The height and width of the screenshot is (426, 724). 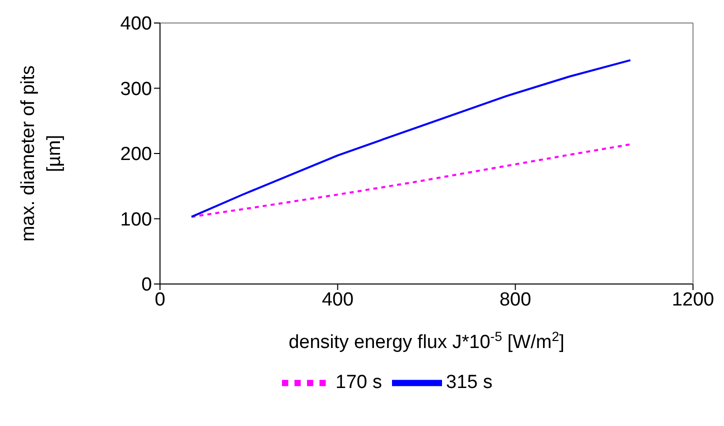 What do you see at coordinates (136, 155) in the screenshot?
I see `y-tick-label: 200` at bounding box center [136, 155].